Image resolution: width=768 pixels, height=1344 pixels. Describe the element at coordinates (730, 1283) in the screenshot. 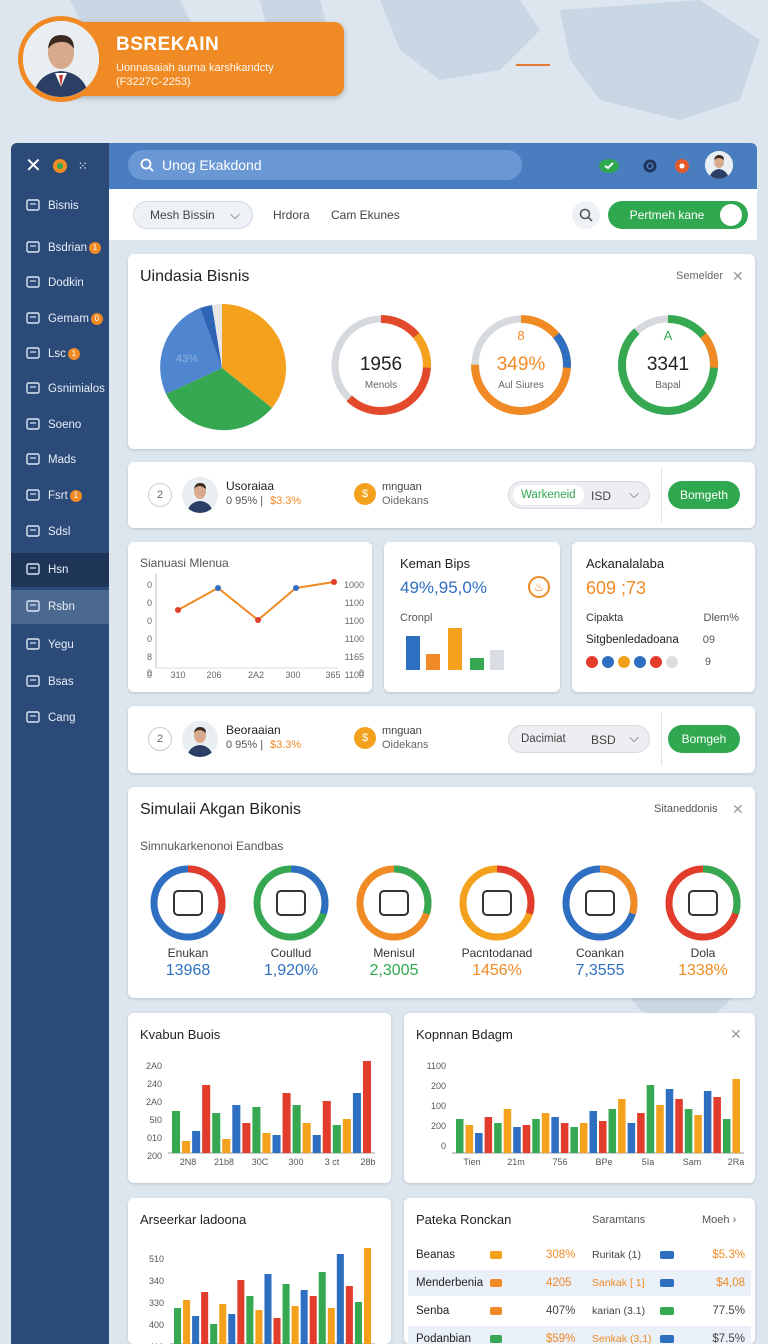

I see `row-amount: $4,08` at that location.